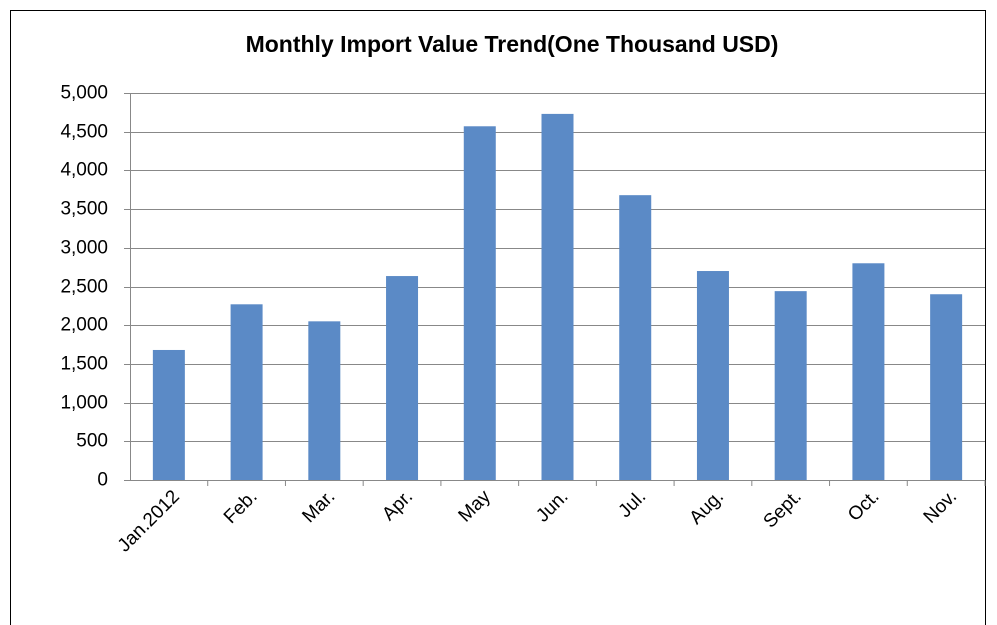 Image resolution: width=997 pixels, height=625 pixels. Describe the element at coordinates (92, 441) in the screenshot. I see `y-tick-label: 500` at that location.